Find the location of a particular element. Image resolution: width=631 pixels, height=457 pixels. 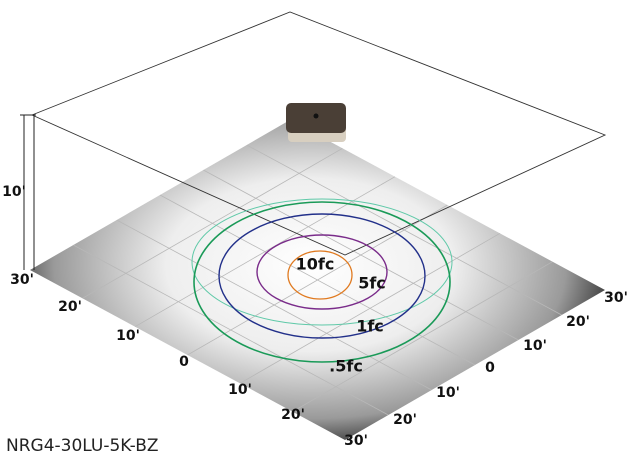

contour-label: 5fc is located at coordinates (372, 283).